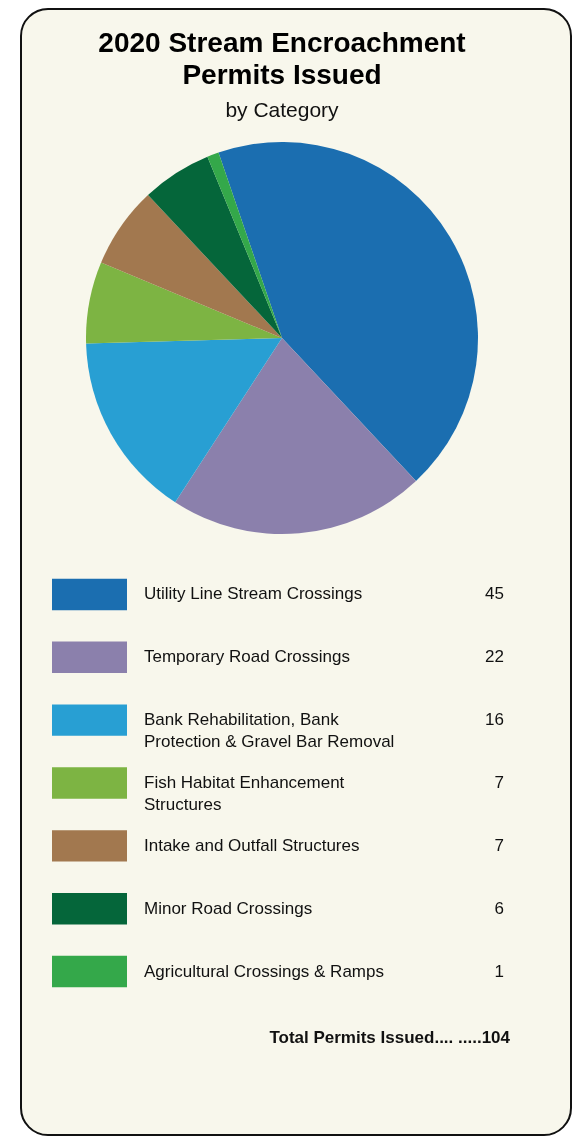 This screenshot has width=578, height=1144. Describe the element at coordinates (253, 594) in the screenshot. I see `legend-label: Utility Line Stream Crossings` at that location.